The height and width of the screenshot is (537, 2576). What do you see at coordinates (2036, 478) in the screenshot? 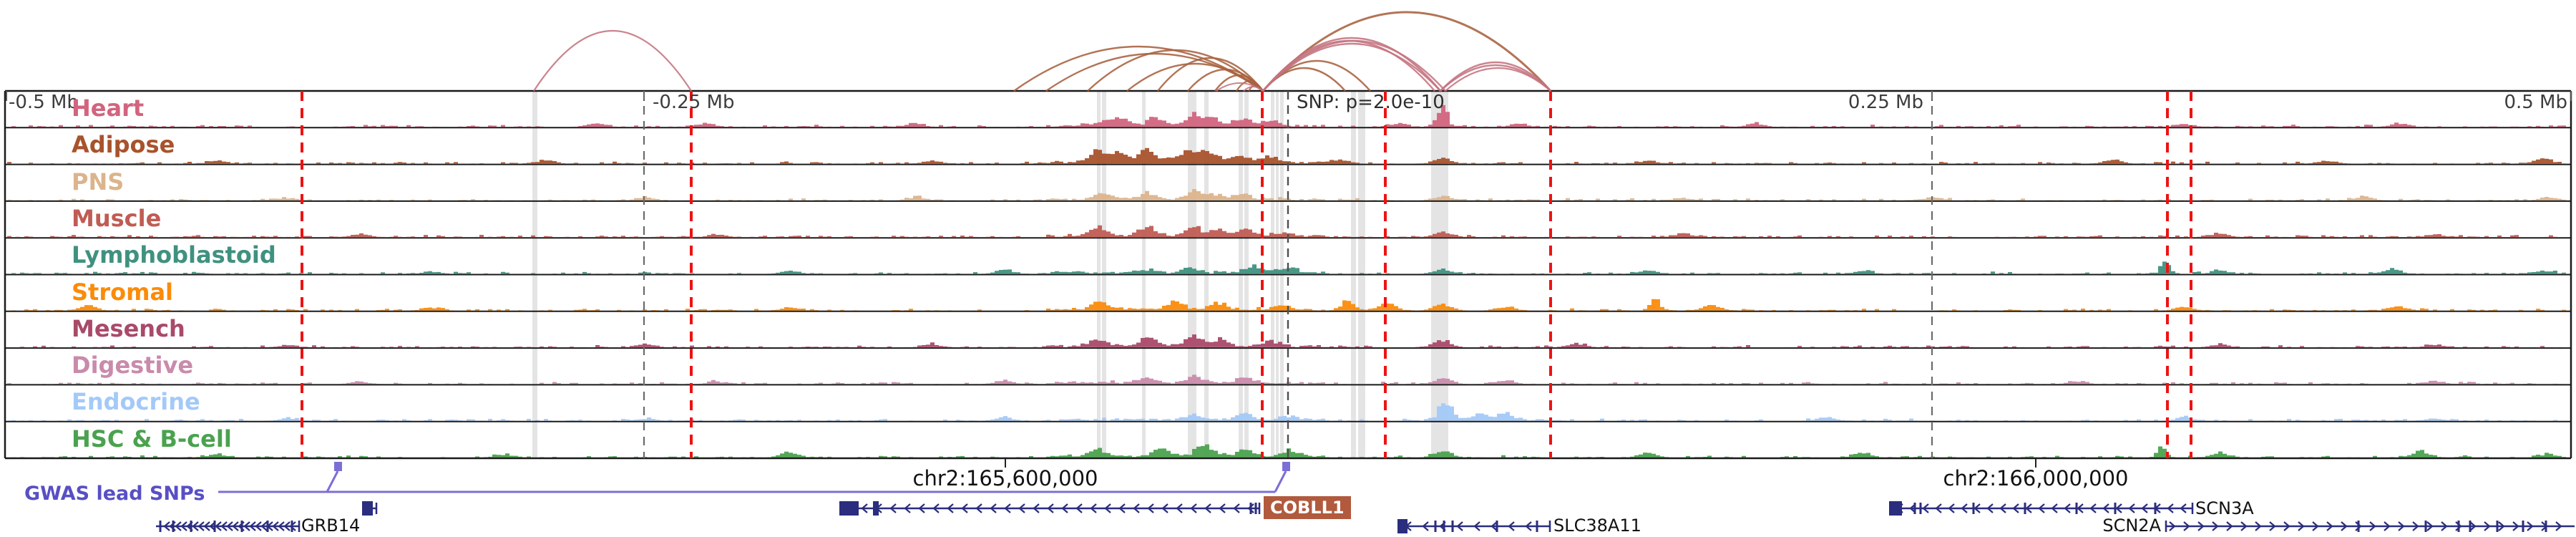
I see `coordinate-label-166000000: chr2:166,000,000` at bounding box center [2036, 478].